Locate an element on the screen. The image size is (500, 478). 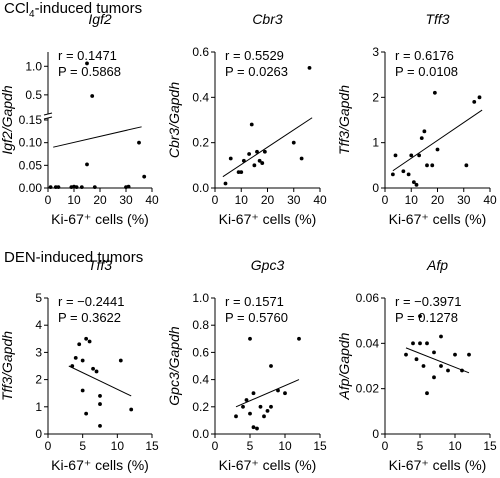
r-value: r = 0.5529 is located at coordinates (254, 55).